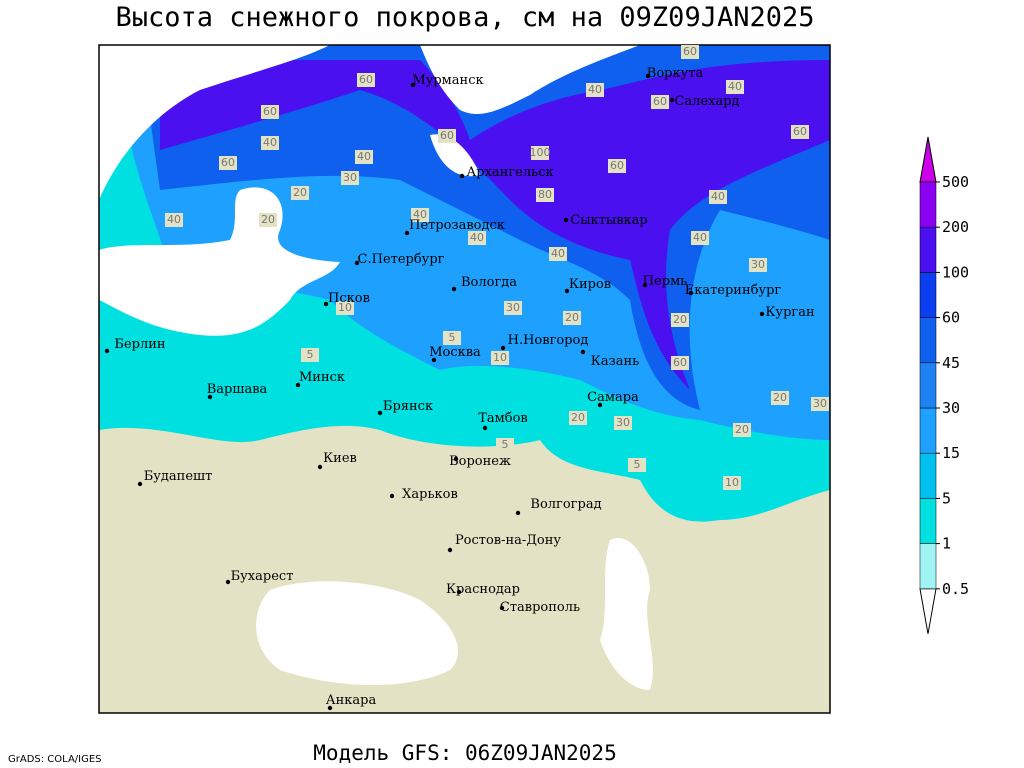 The height and width of the screenshot is (768, 1024). Describe the element at coordinates (351, 700) in the screenshot. I see `city-label: Анкара` at that location.